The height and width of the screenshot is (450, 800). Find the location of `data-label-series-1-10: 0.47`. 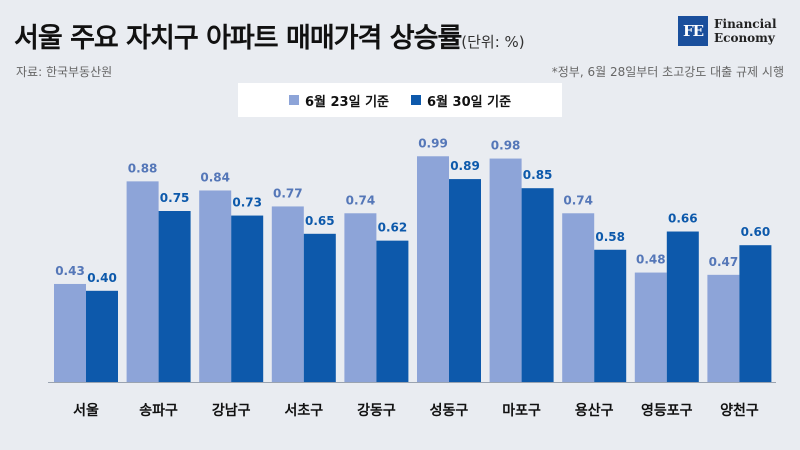

data-label-series-1-10: 0.47 is located at coordinates (724, 262).